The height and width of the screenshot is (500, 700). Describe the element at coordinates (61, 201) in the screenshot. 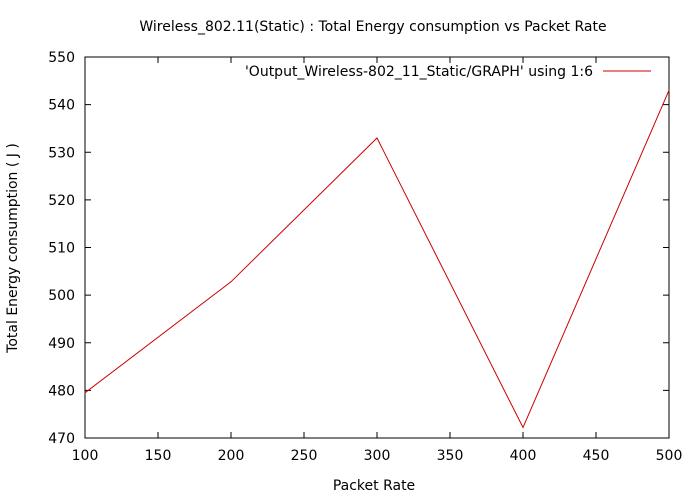

I see `y-tick-label: 520` at that location.